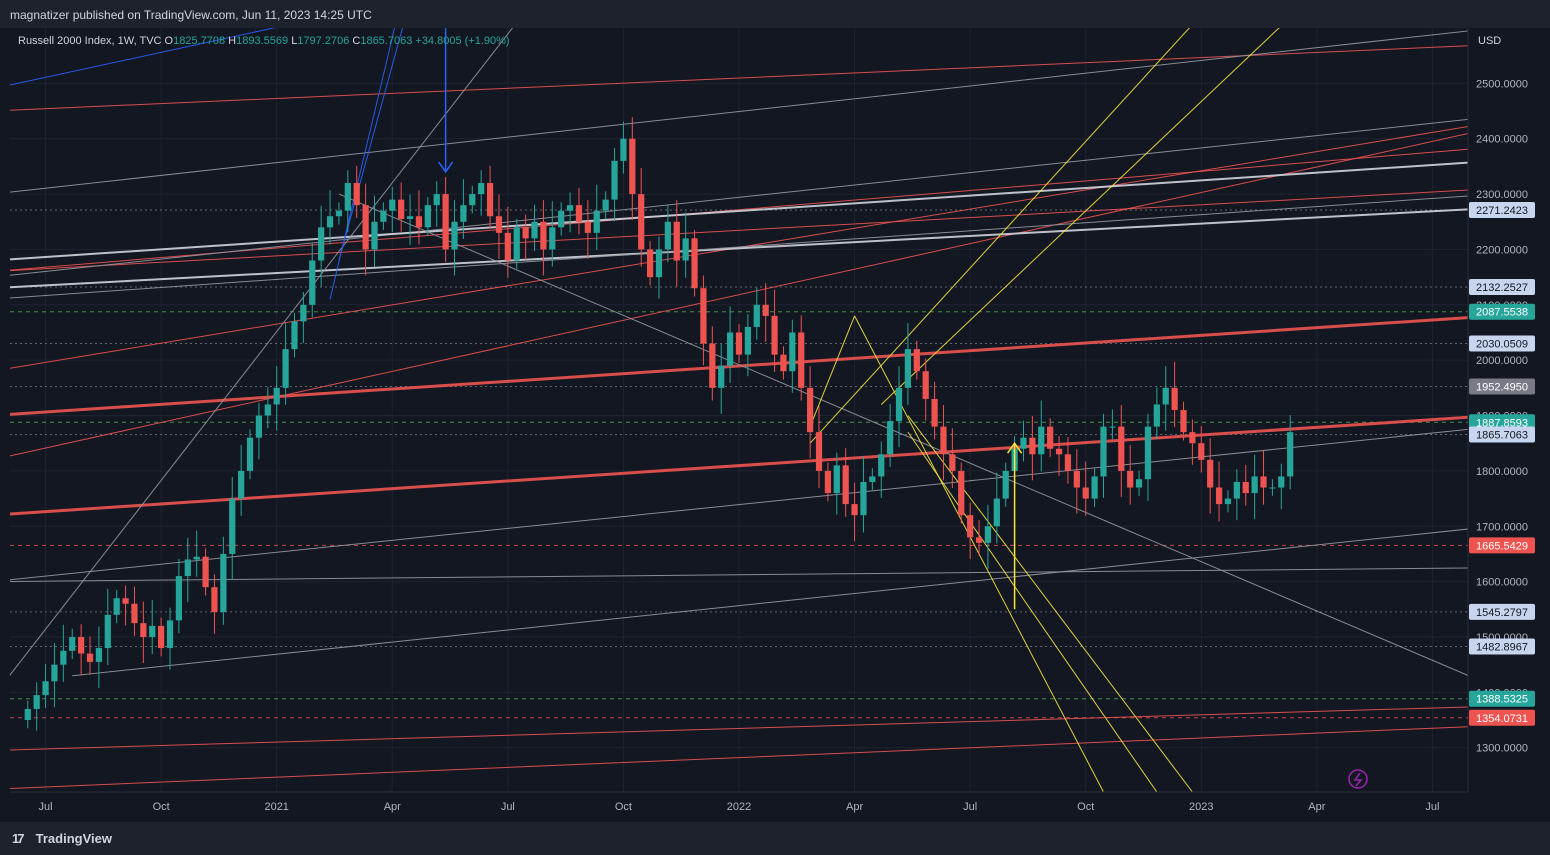  Describe the element at coordinates (1502, 288) in the screenshot. I see `price-badge-label: 2132.2527` at that location.